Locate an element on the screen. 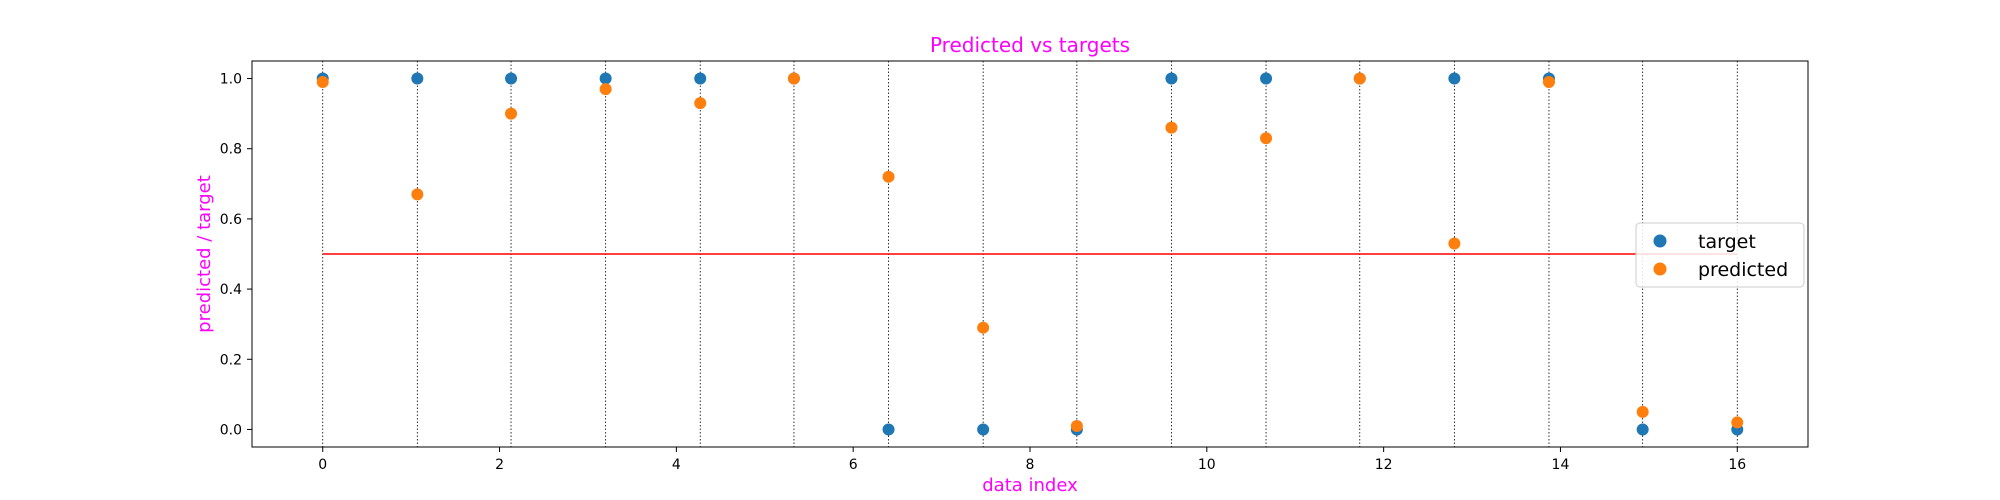 The width and height of the screenshot is (2000, 500). legend-box is located at coordinates (1720, 255).